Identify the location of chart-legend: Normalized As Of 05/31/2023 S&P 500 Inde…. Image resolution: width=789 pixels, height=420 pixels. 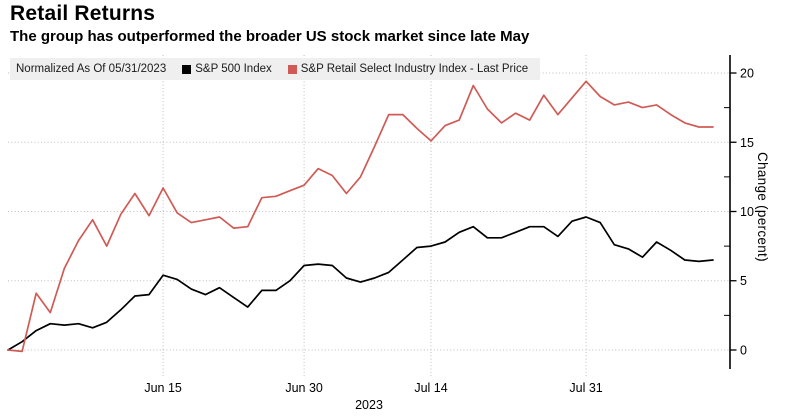
(275, 69).